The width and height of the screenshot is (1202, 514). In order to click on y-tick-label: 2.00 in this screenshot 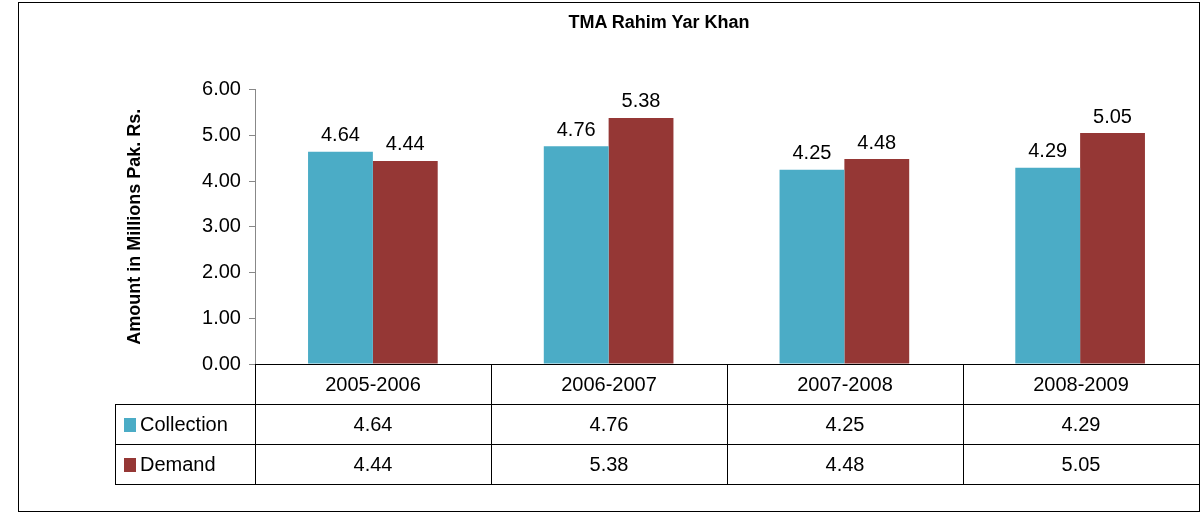, I will do `click(221, 271)`.